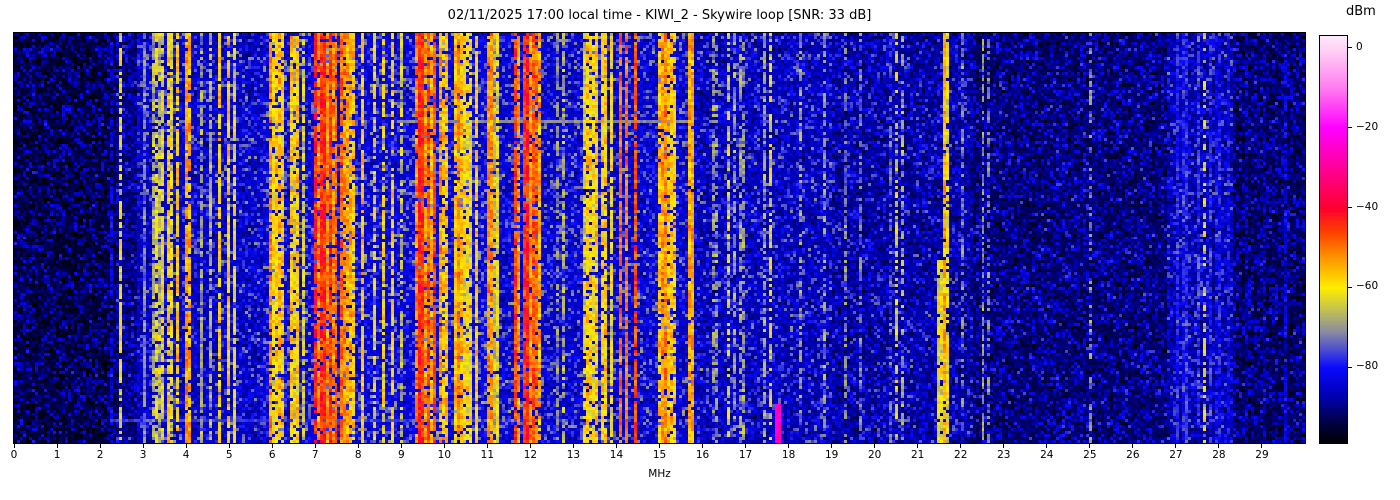 The width and height of the screenshot is (1400, 500). Describe the element at coordinates (1047, 455) in the screenshot. I see `x-tick-label: 24` at that location.